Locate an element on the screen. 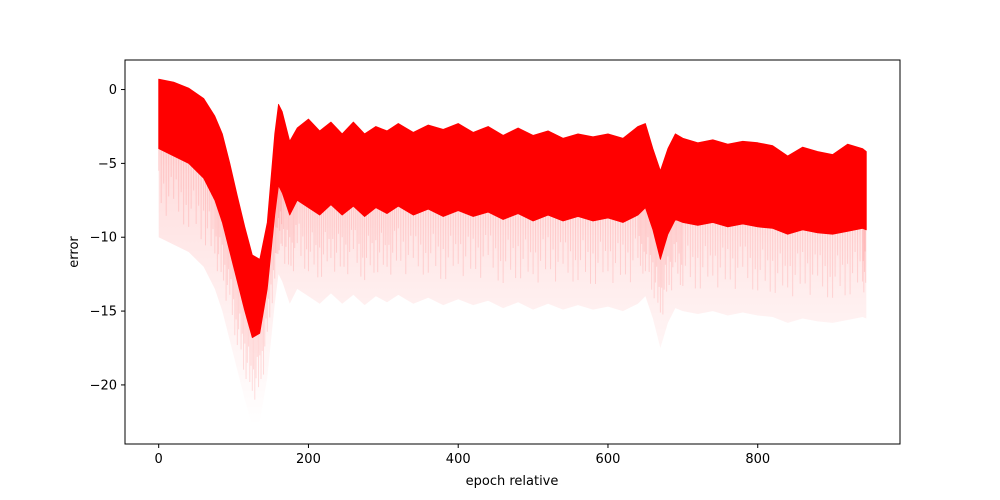  x-tick-label: 200 is located at coordinates (308, 459).